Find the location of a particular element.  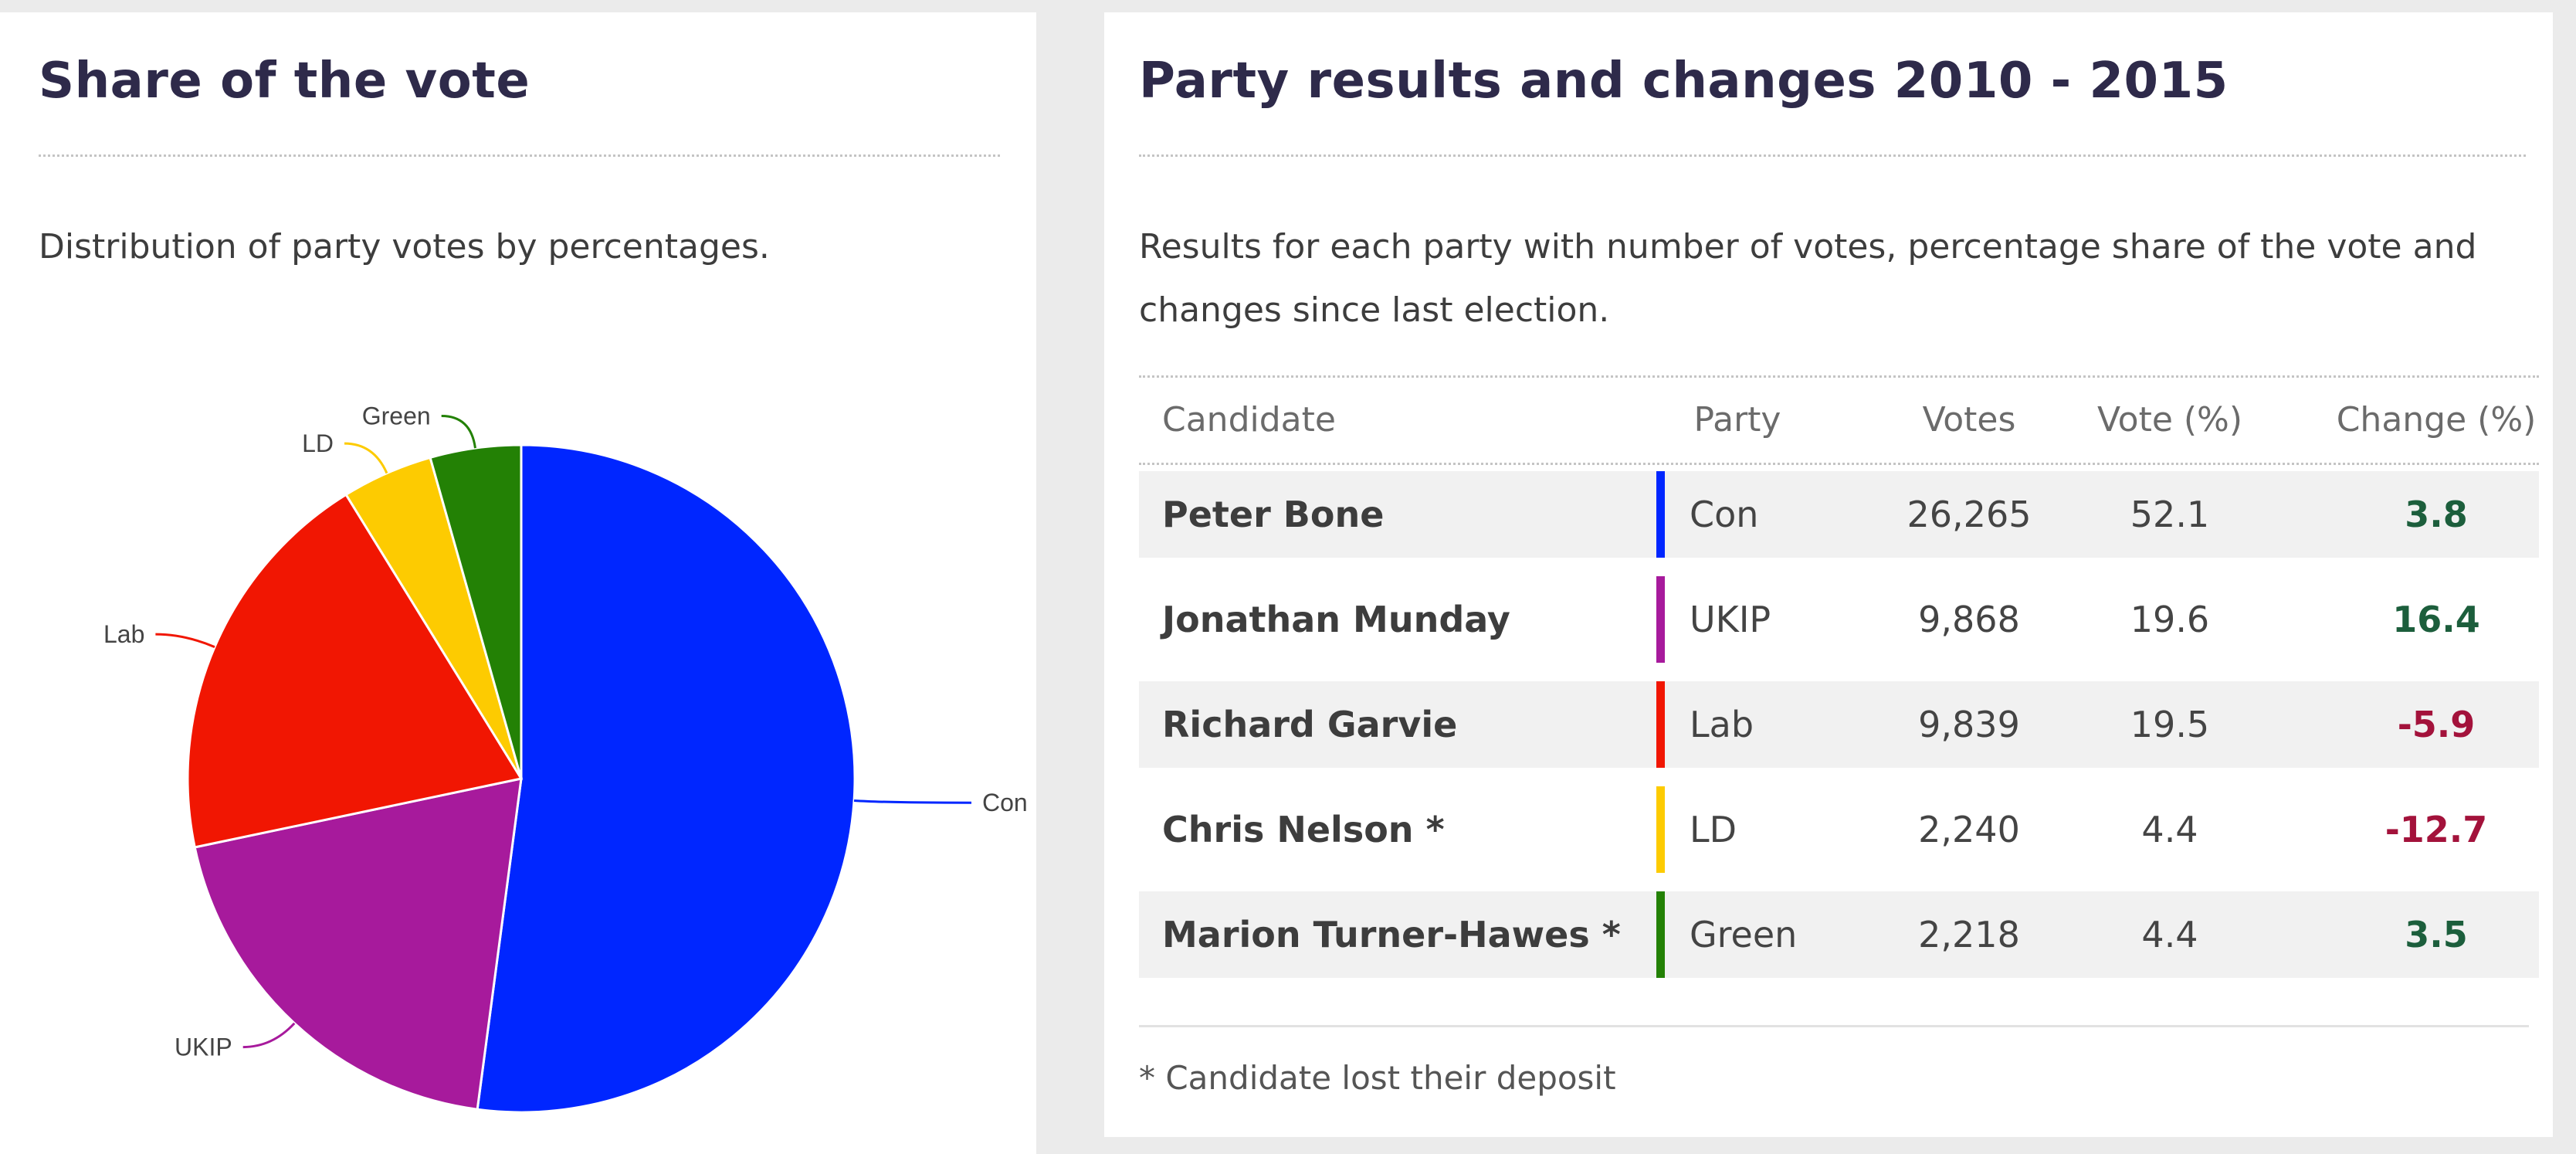

column-header-vote-share: Vote (%) is located at coordinates (2169, 420).